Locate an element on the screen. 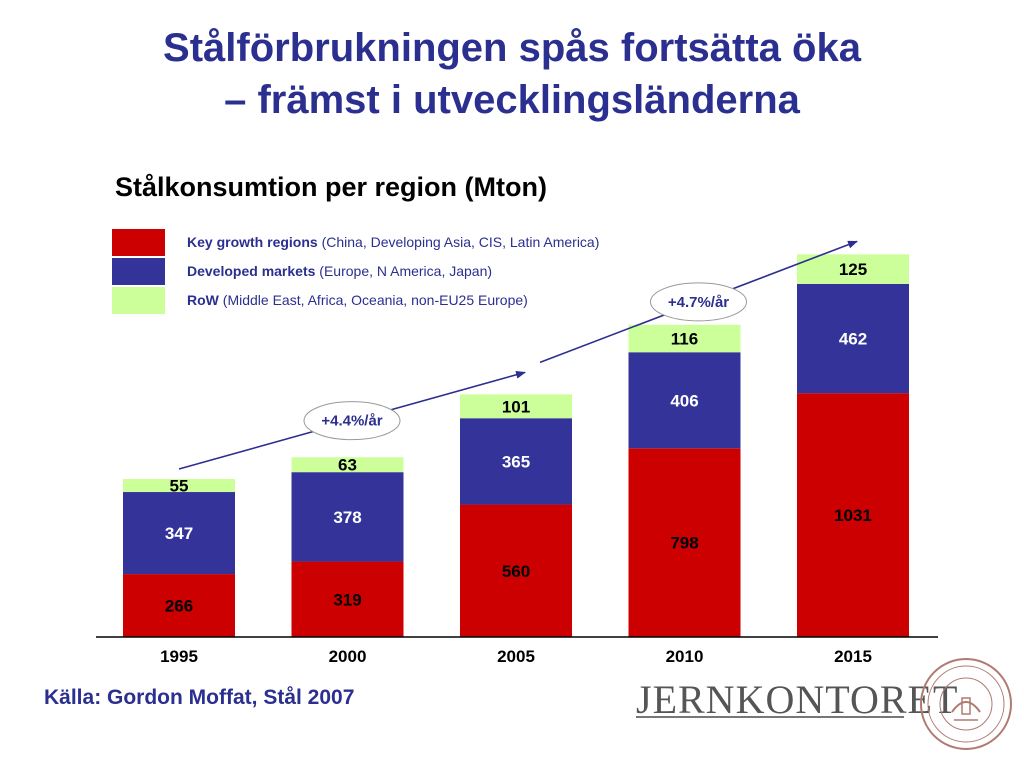 Image resolution: width=1024 pixels, height=768 pixels. x-tick-label-1995: 1995 is located at coordinates (179, 656).